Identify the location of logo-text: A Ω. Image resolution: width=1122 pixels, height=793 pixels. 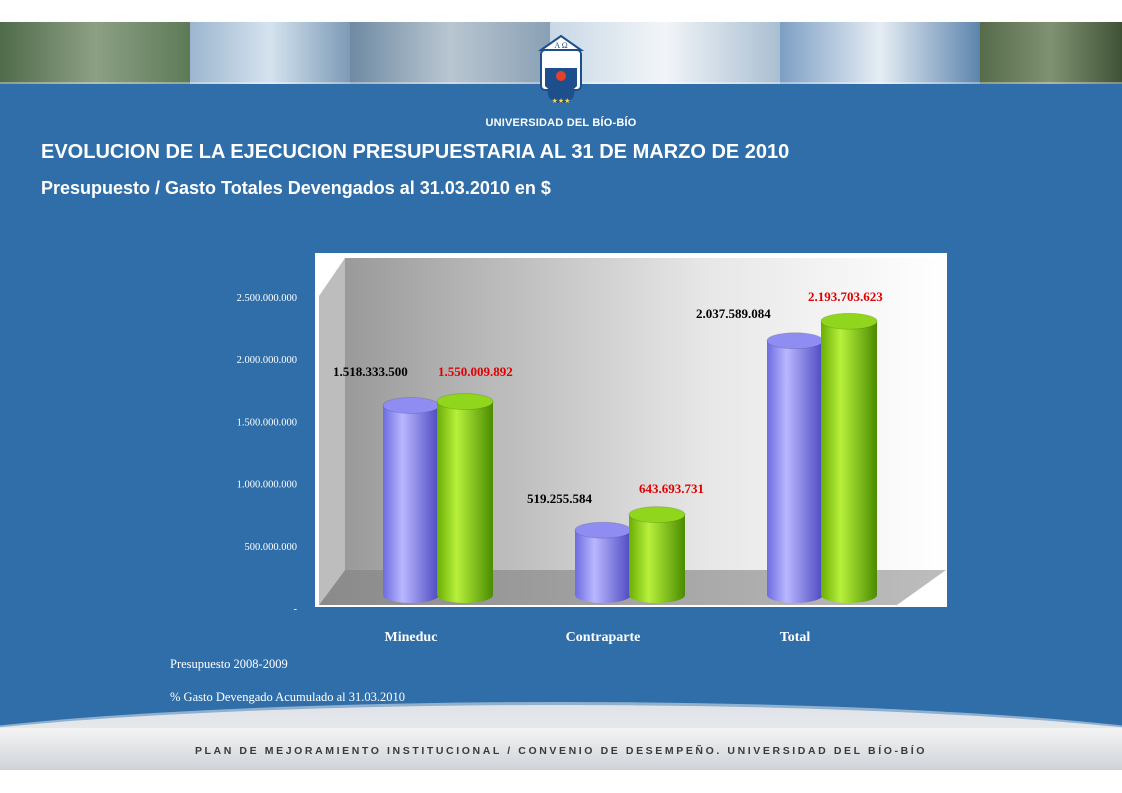
(560, 45).